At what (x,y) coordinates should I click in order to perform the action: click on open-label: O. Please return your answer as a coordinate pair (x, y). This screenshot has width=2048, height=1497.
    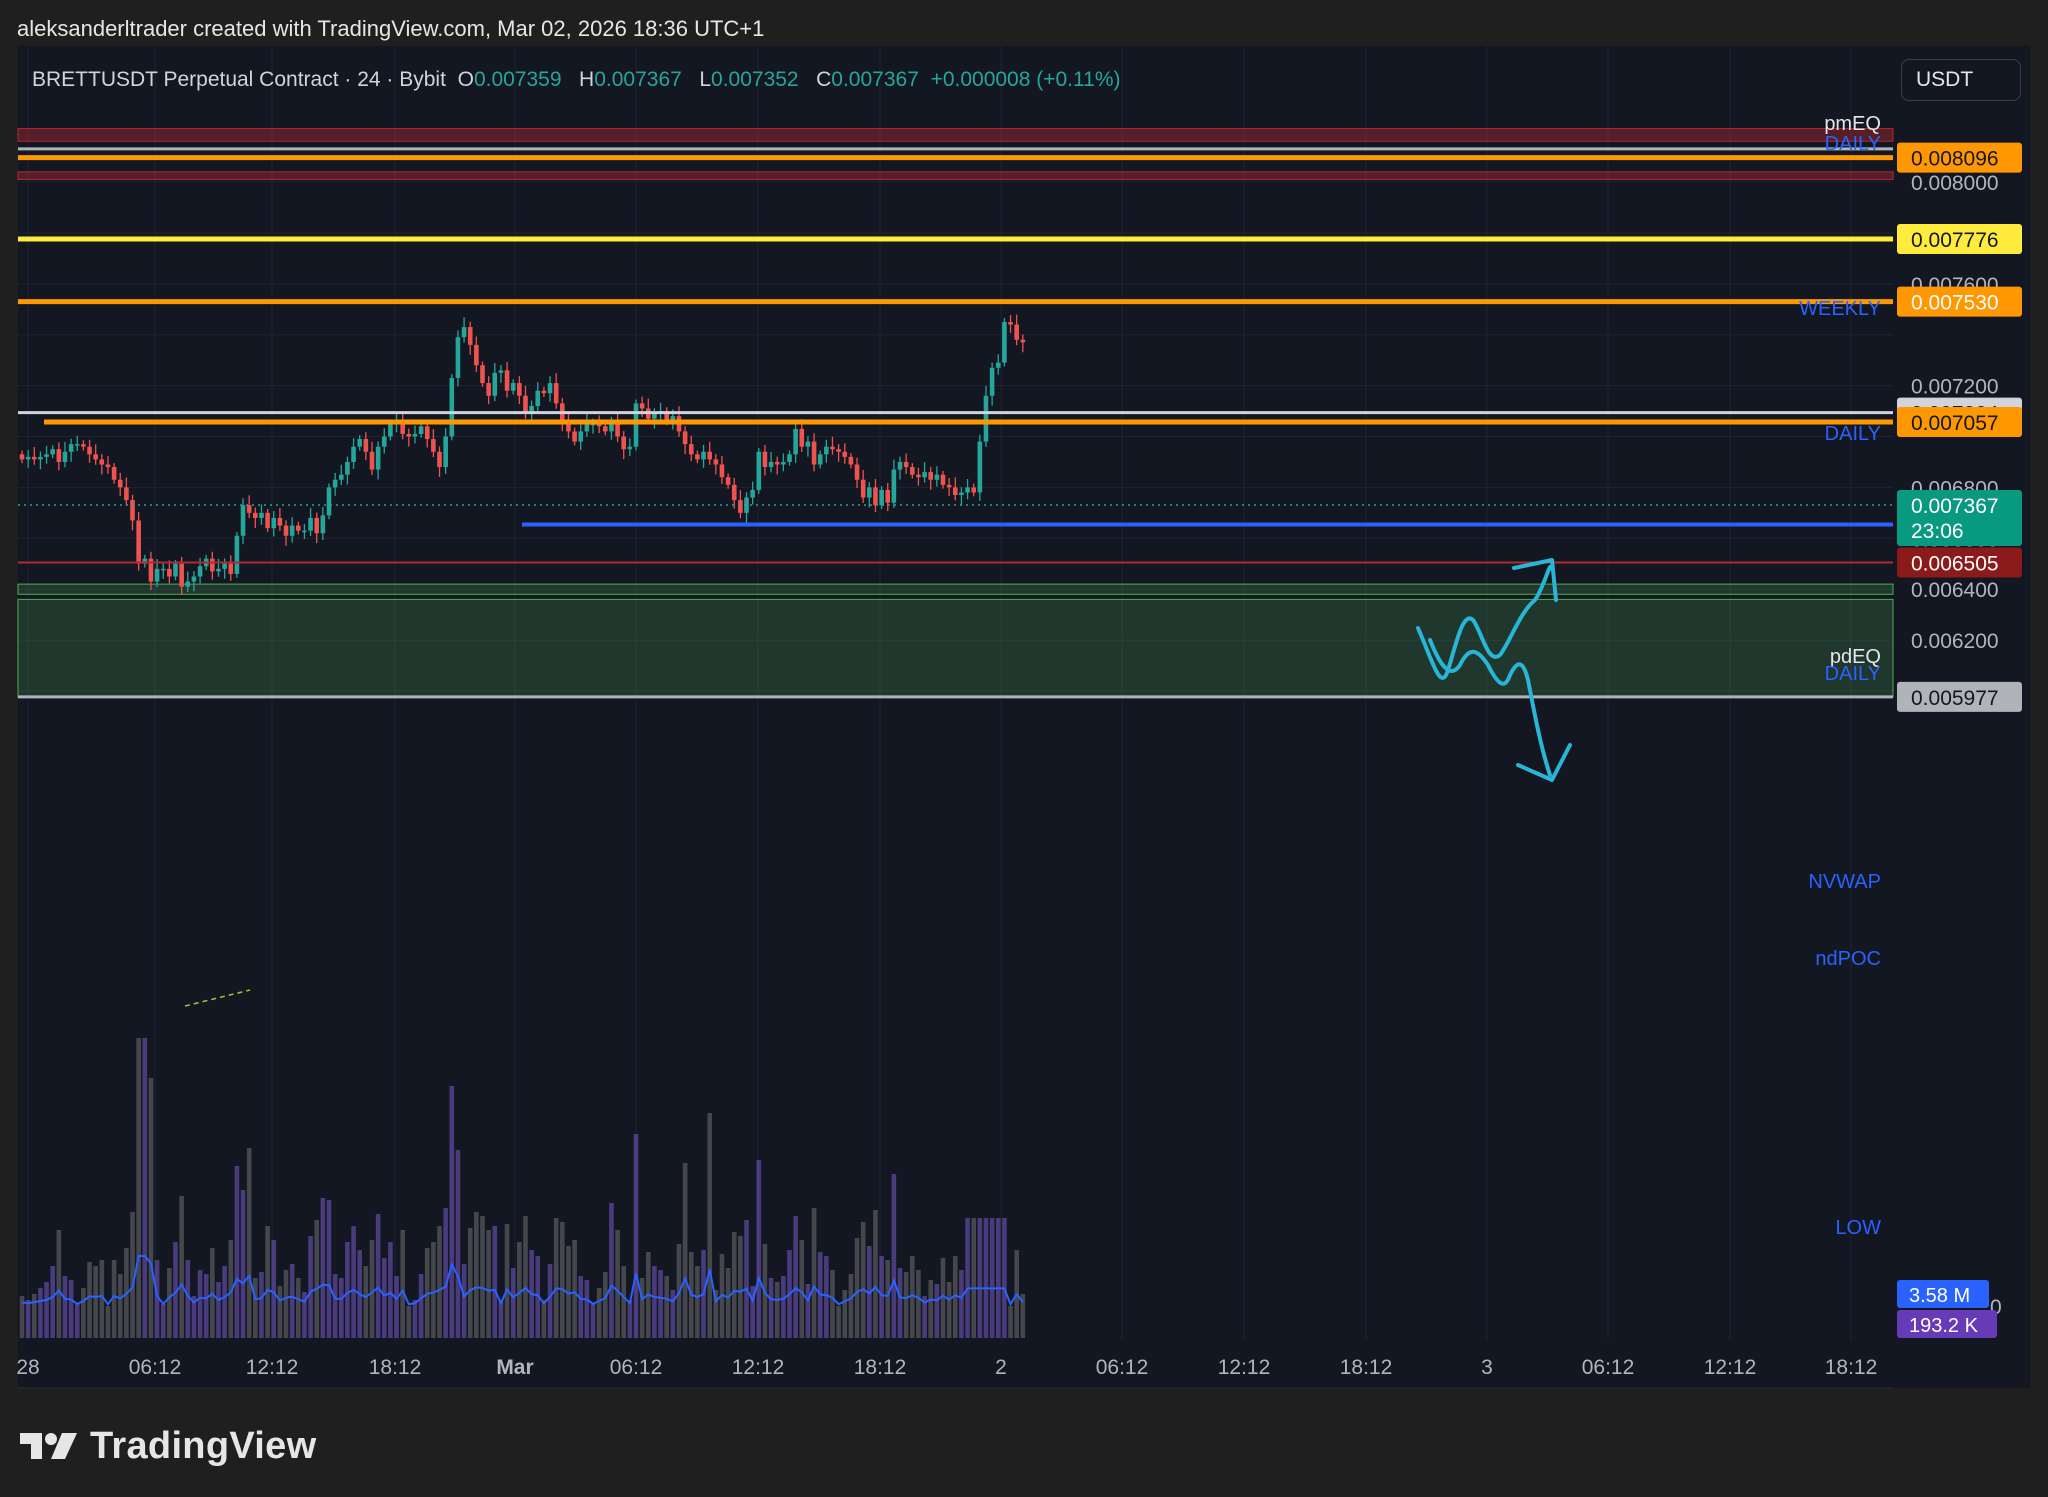
    Looking at the image, I should click on (465, 79).